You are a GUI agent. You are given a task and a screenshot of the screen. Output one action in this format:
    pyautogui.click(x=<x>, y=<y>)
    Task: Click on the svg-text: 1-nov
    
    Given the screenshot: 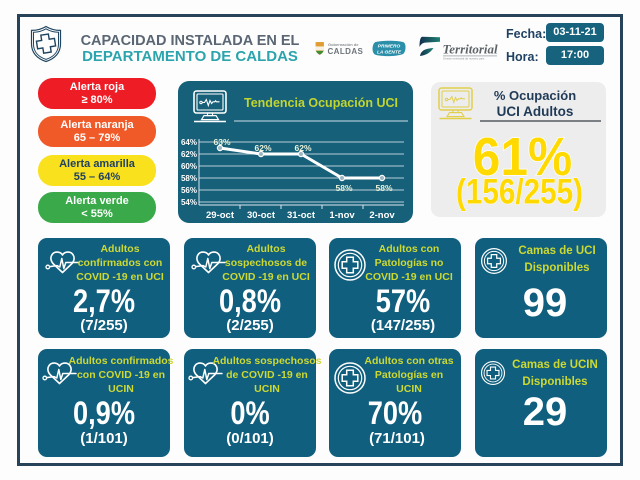 What is the action you would take?
    pyautogui.click(x=342, y=215)
    